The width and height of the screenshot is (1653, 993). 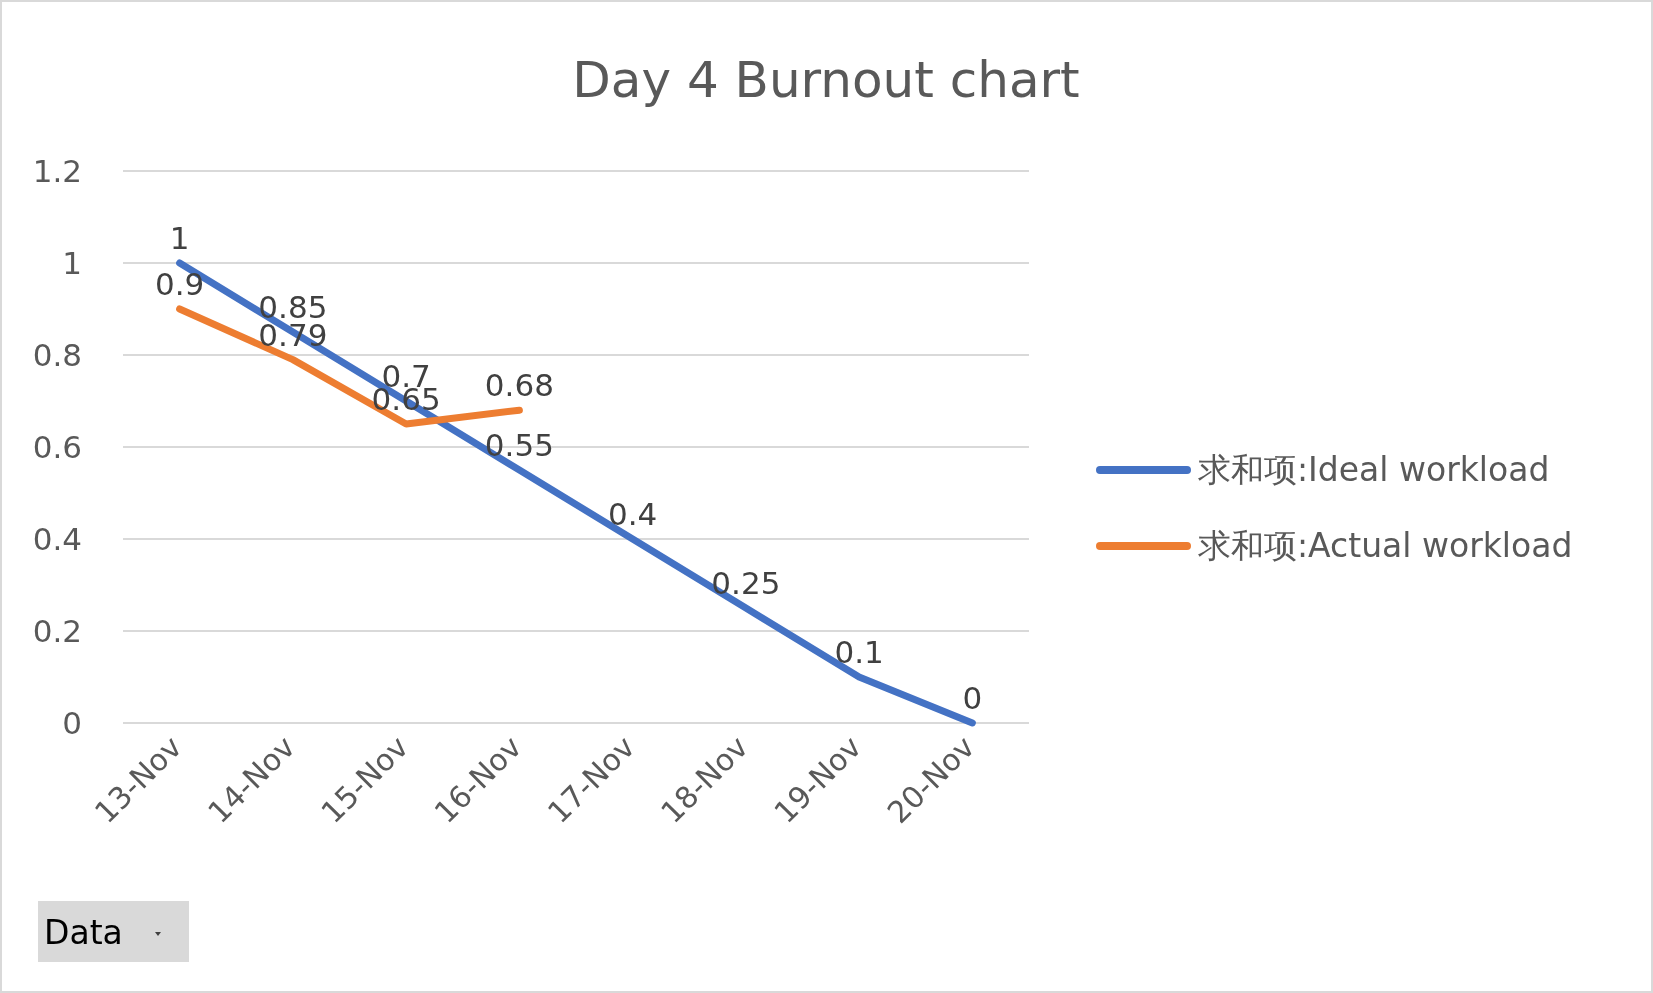 What do you see at coordinates (519, 385) in the screenshot?
I see `data-label: 0.68` at bounding box center [519, 385].